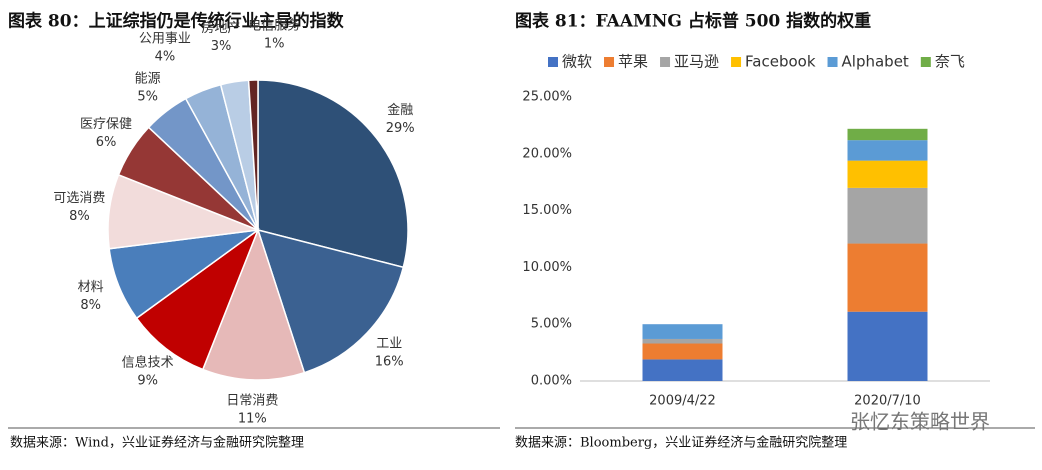  I want to click on source-note: 数据来源：Bloomberg，兴业证券经济与金融研究院整理, so click(681, 443).